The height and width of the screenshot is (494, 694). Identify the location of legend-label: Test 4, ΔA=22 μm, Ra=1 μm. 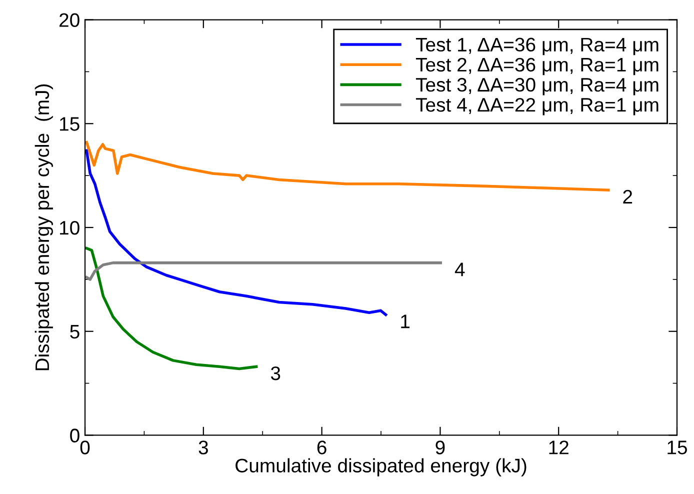
(537, 107).